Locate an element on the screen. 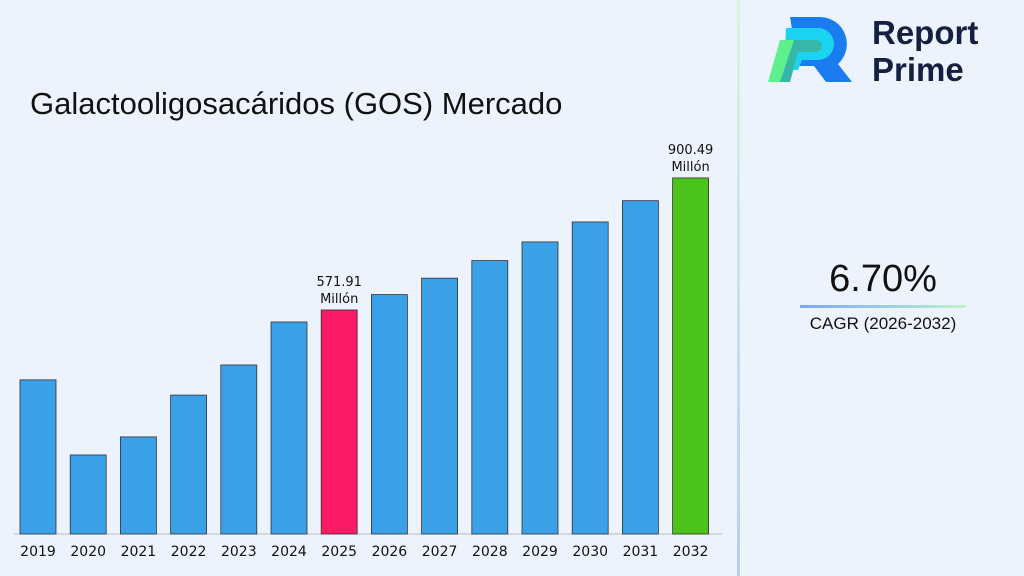 This screenshot has height=576, width=1024. bar-2028 is located at coordinates (490, 397).